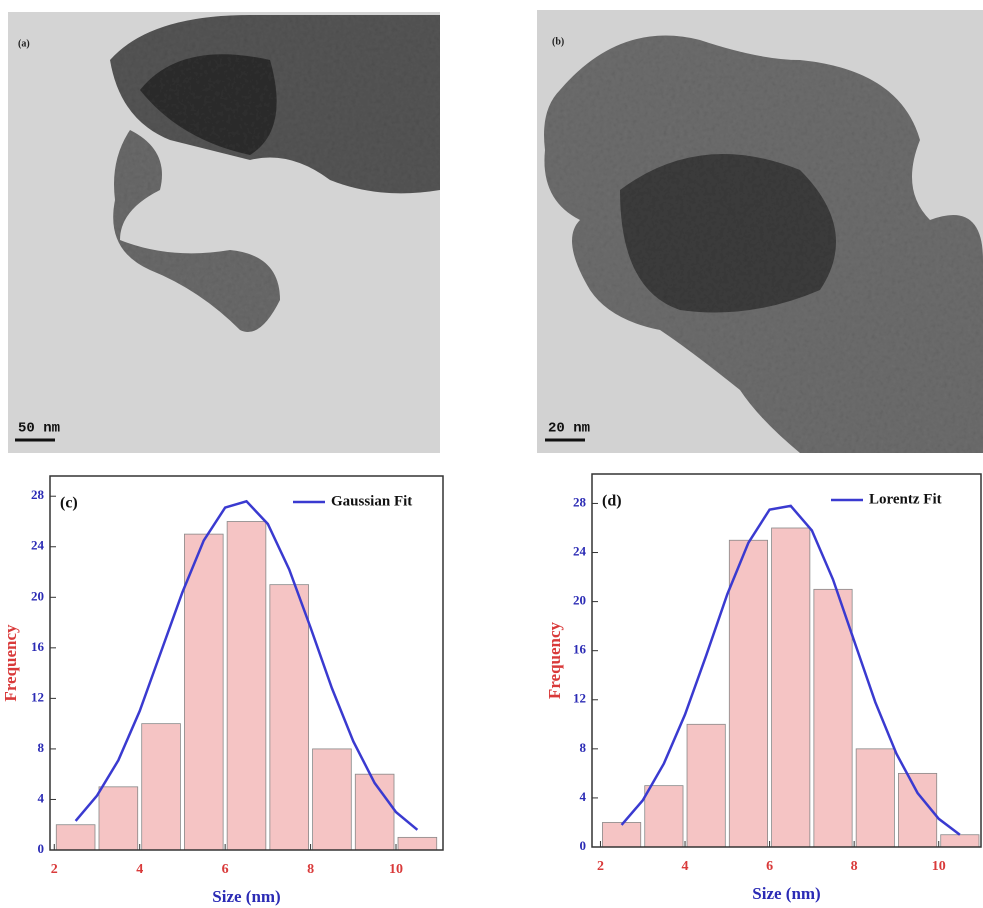  What do you see at coordinates (371, 501) in the screenshot?
I see `legend-label: Gaussian Fit` at bounding box center [371, 501].